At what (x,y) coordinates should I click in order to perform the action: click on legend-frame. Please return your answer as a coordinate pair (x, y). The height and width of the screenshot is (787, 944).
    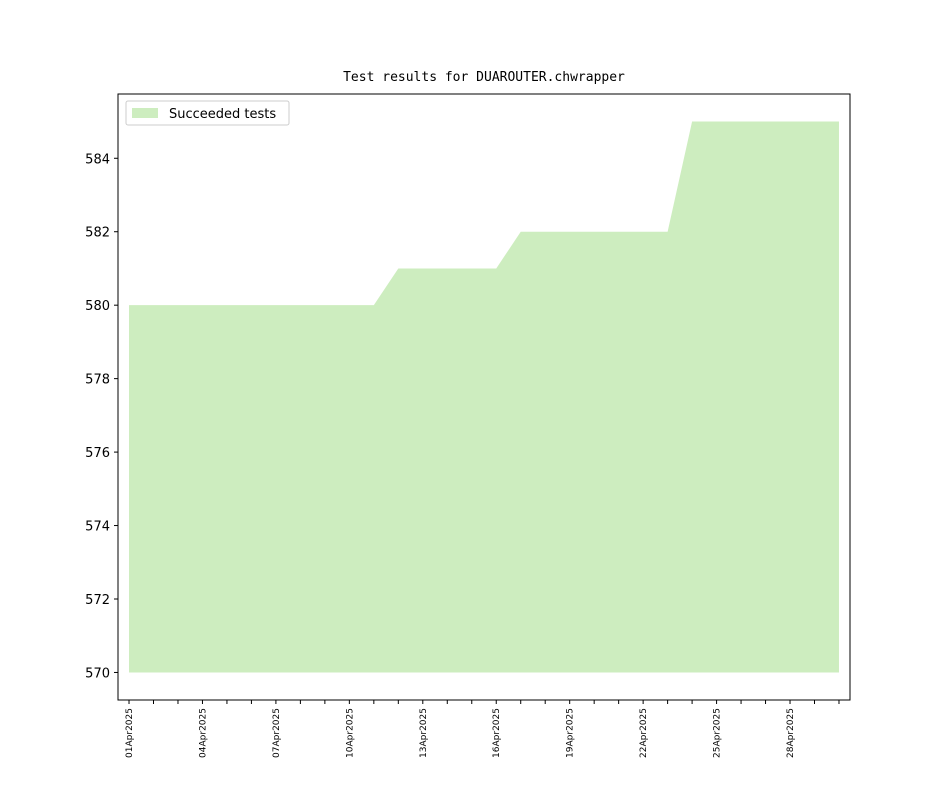
    Looking at the image, I should click on (207, 113).